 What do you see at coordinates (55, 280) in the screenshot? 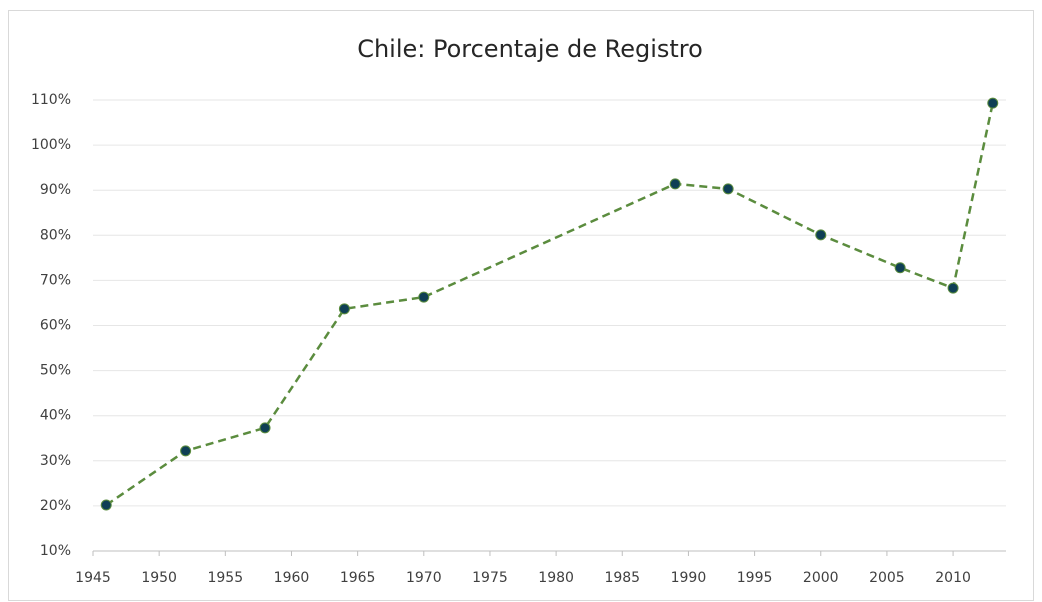
I see `y-tick-label: 70%` at bounding box center [55, 280].